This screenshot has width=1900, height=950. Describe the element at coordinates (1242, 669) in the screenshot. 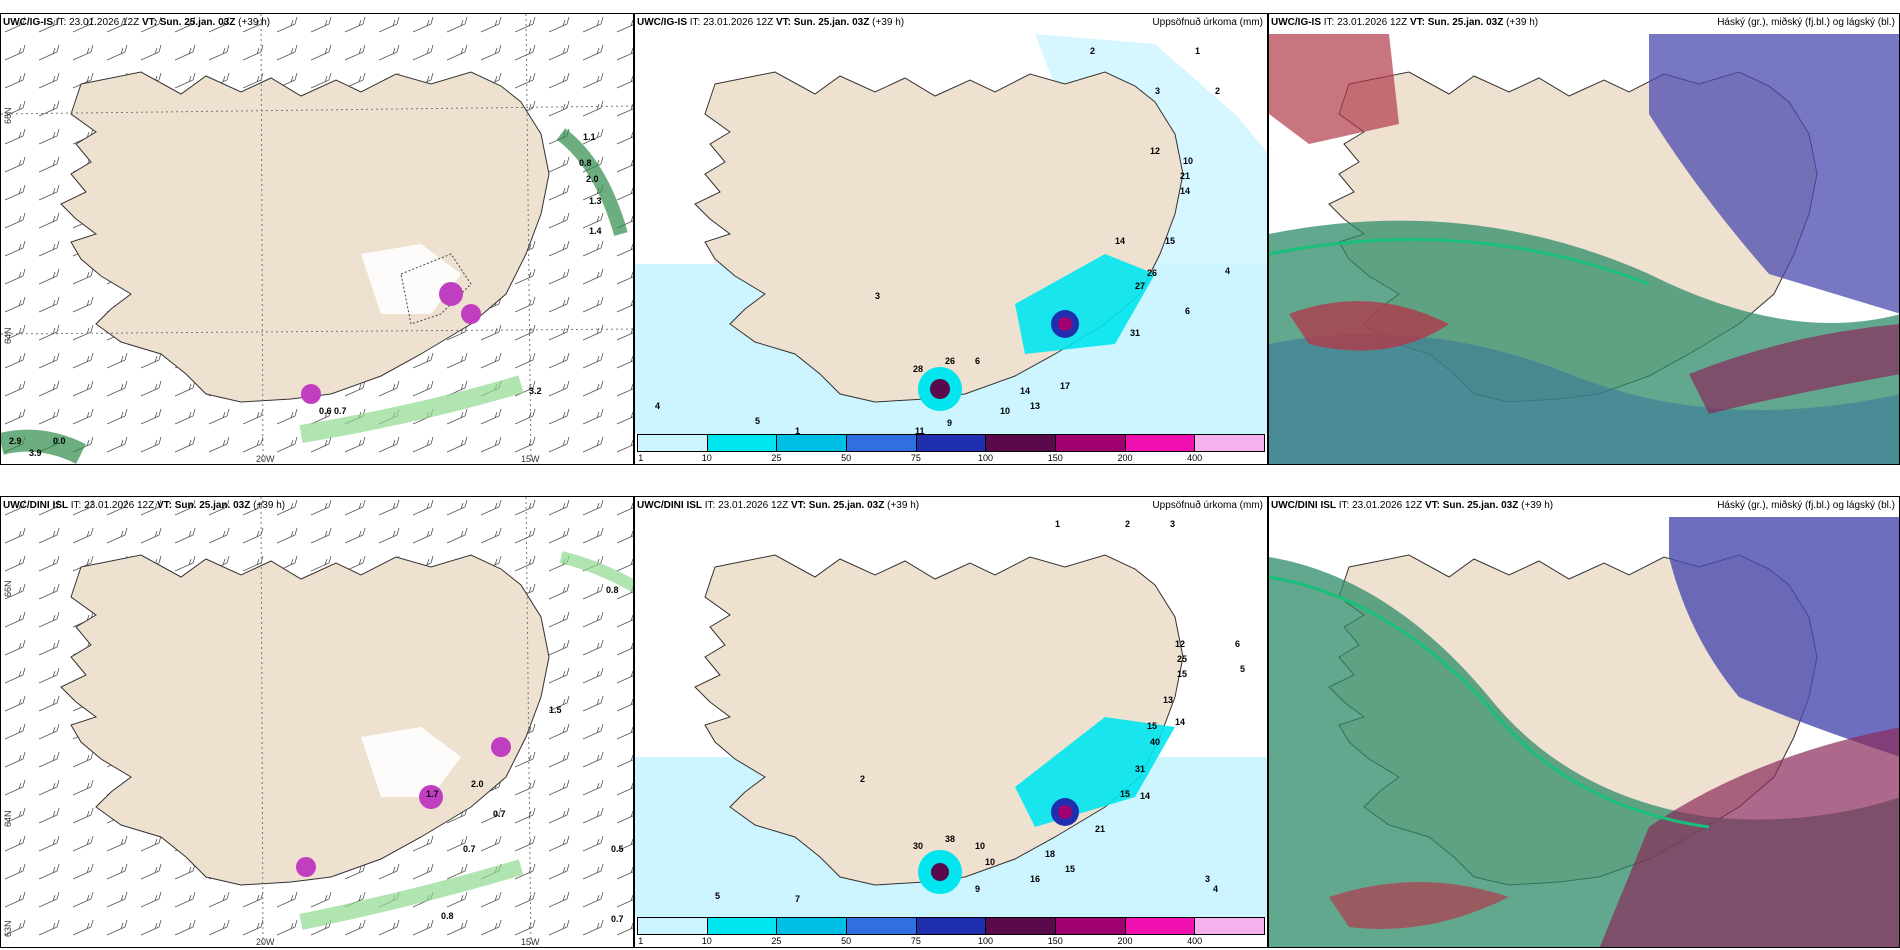

I see `value-label: 5` at that location.